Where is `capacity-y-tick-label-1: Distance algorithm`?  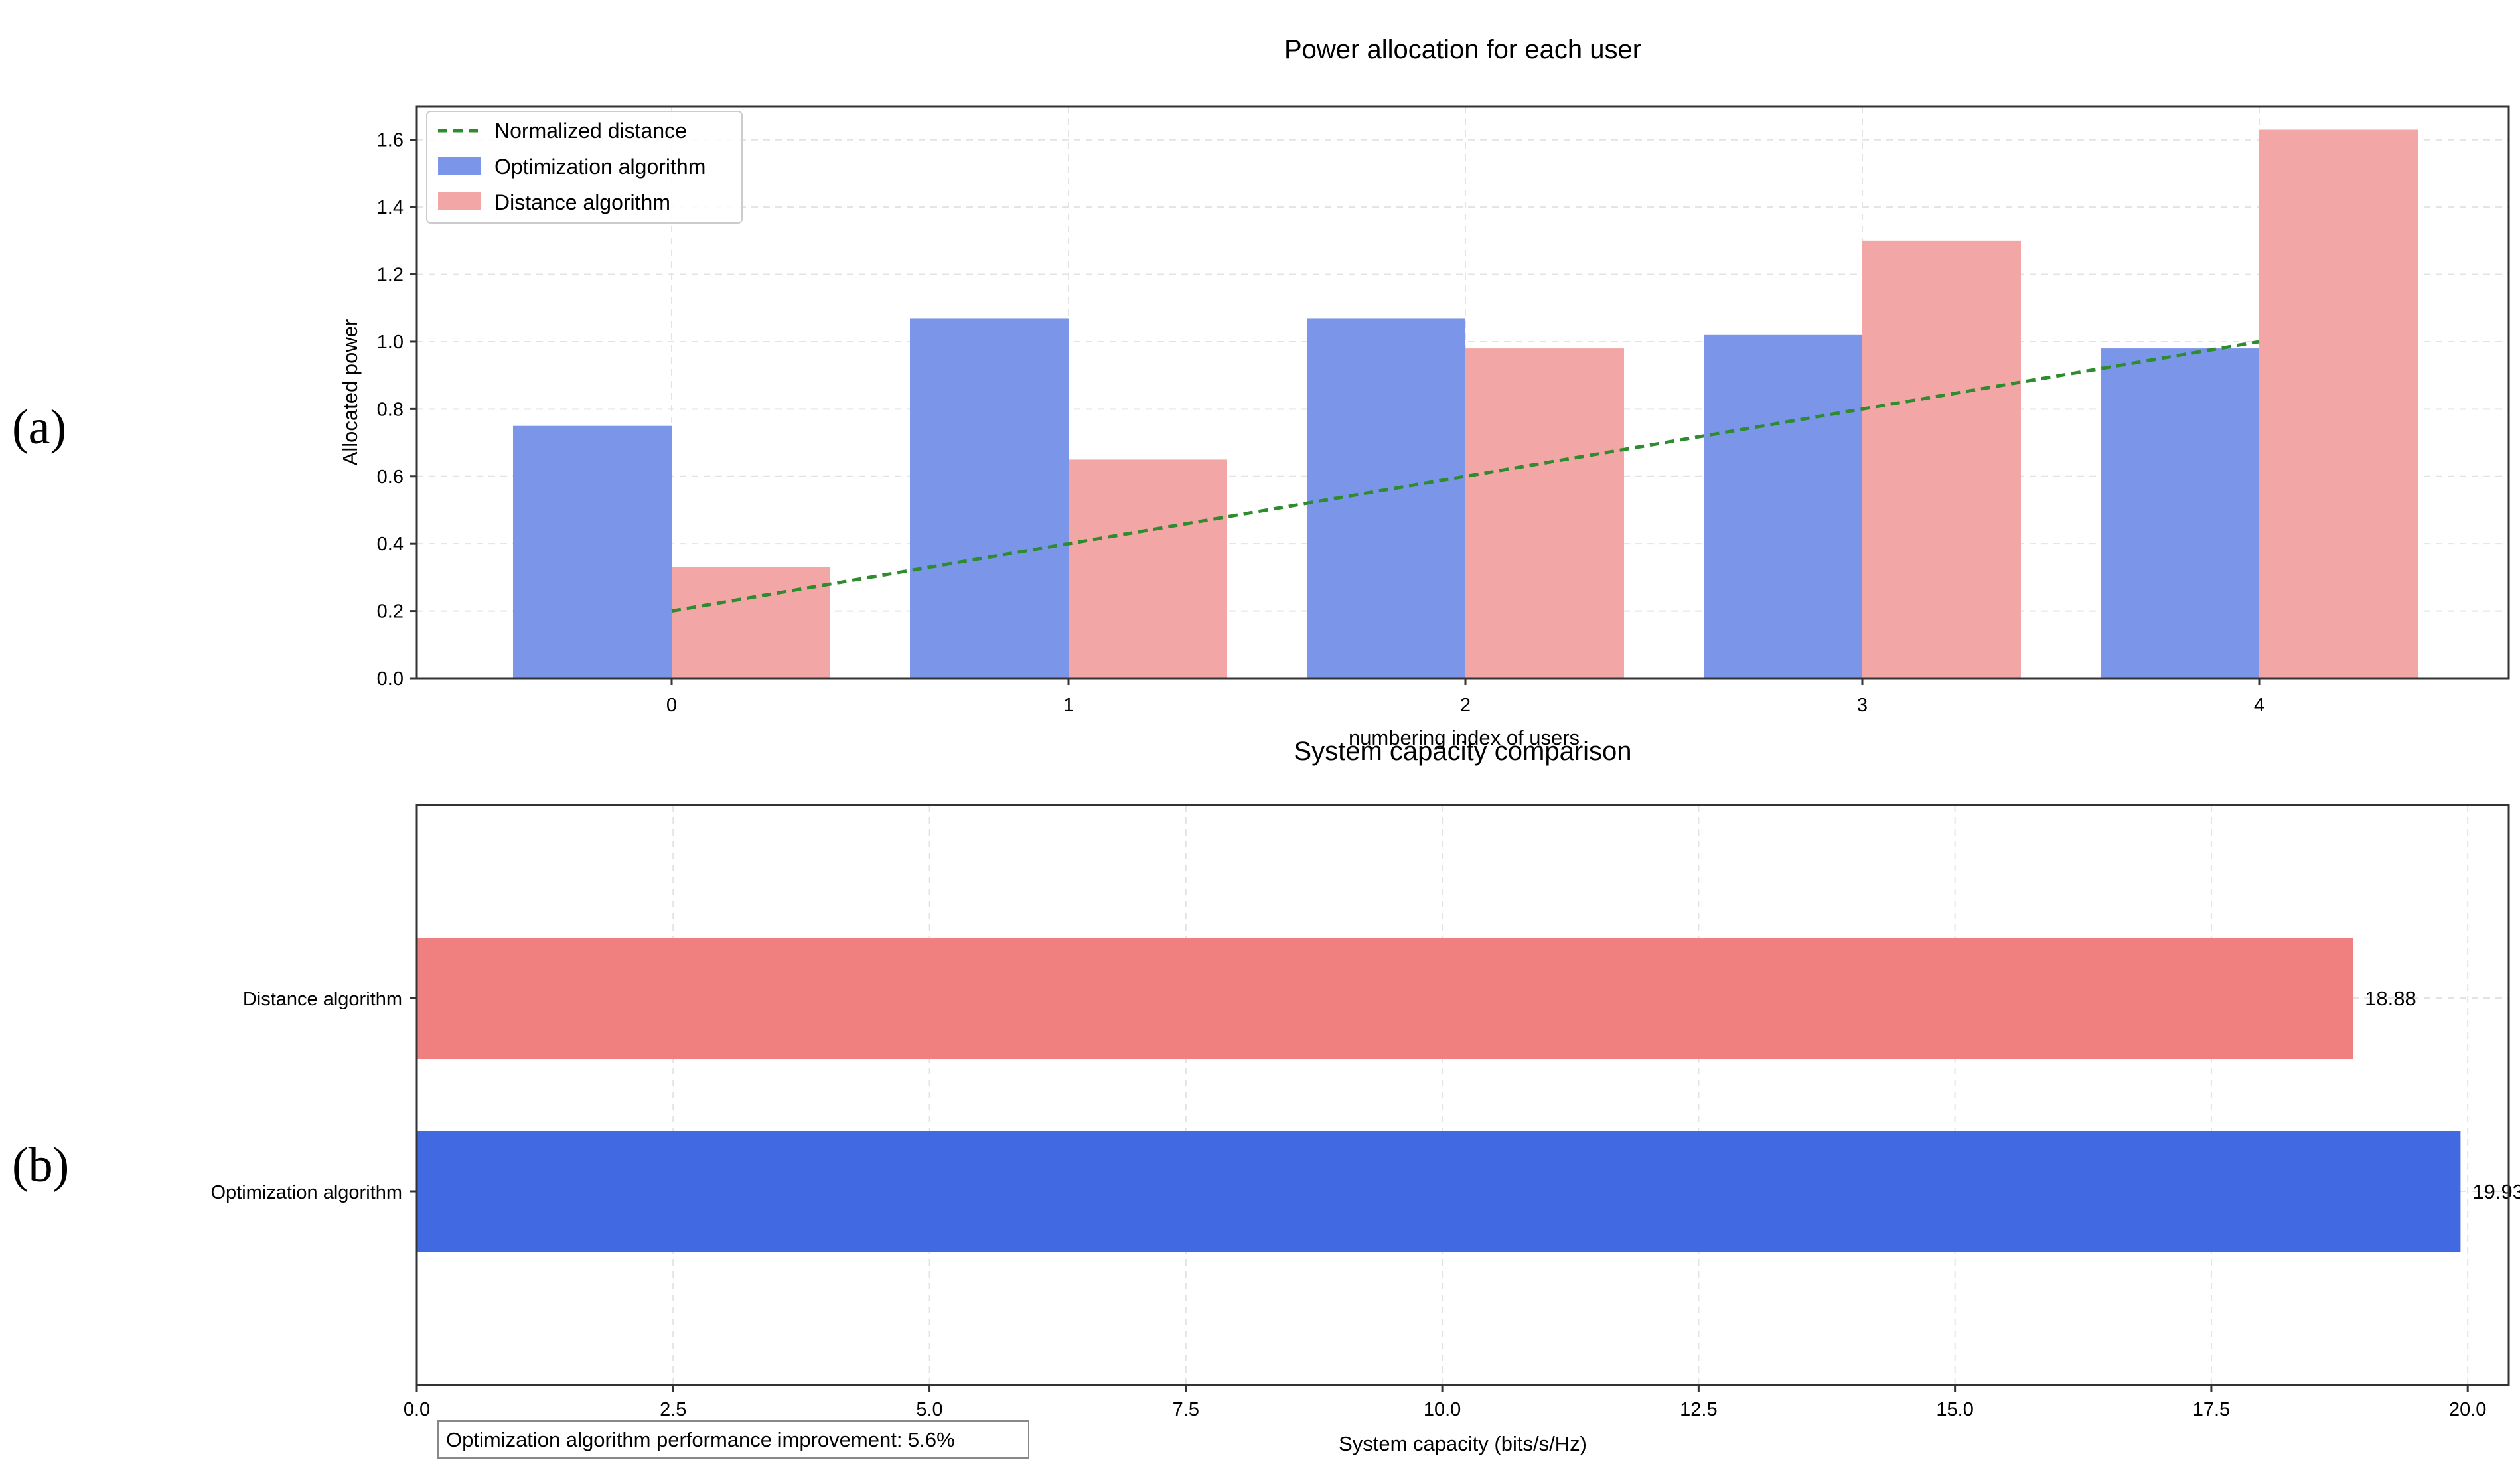 capacity-y-tick-label-1: Distance algorithm is located at coordinates (322, 999).